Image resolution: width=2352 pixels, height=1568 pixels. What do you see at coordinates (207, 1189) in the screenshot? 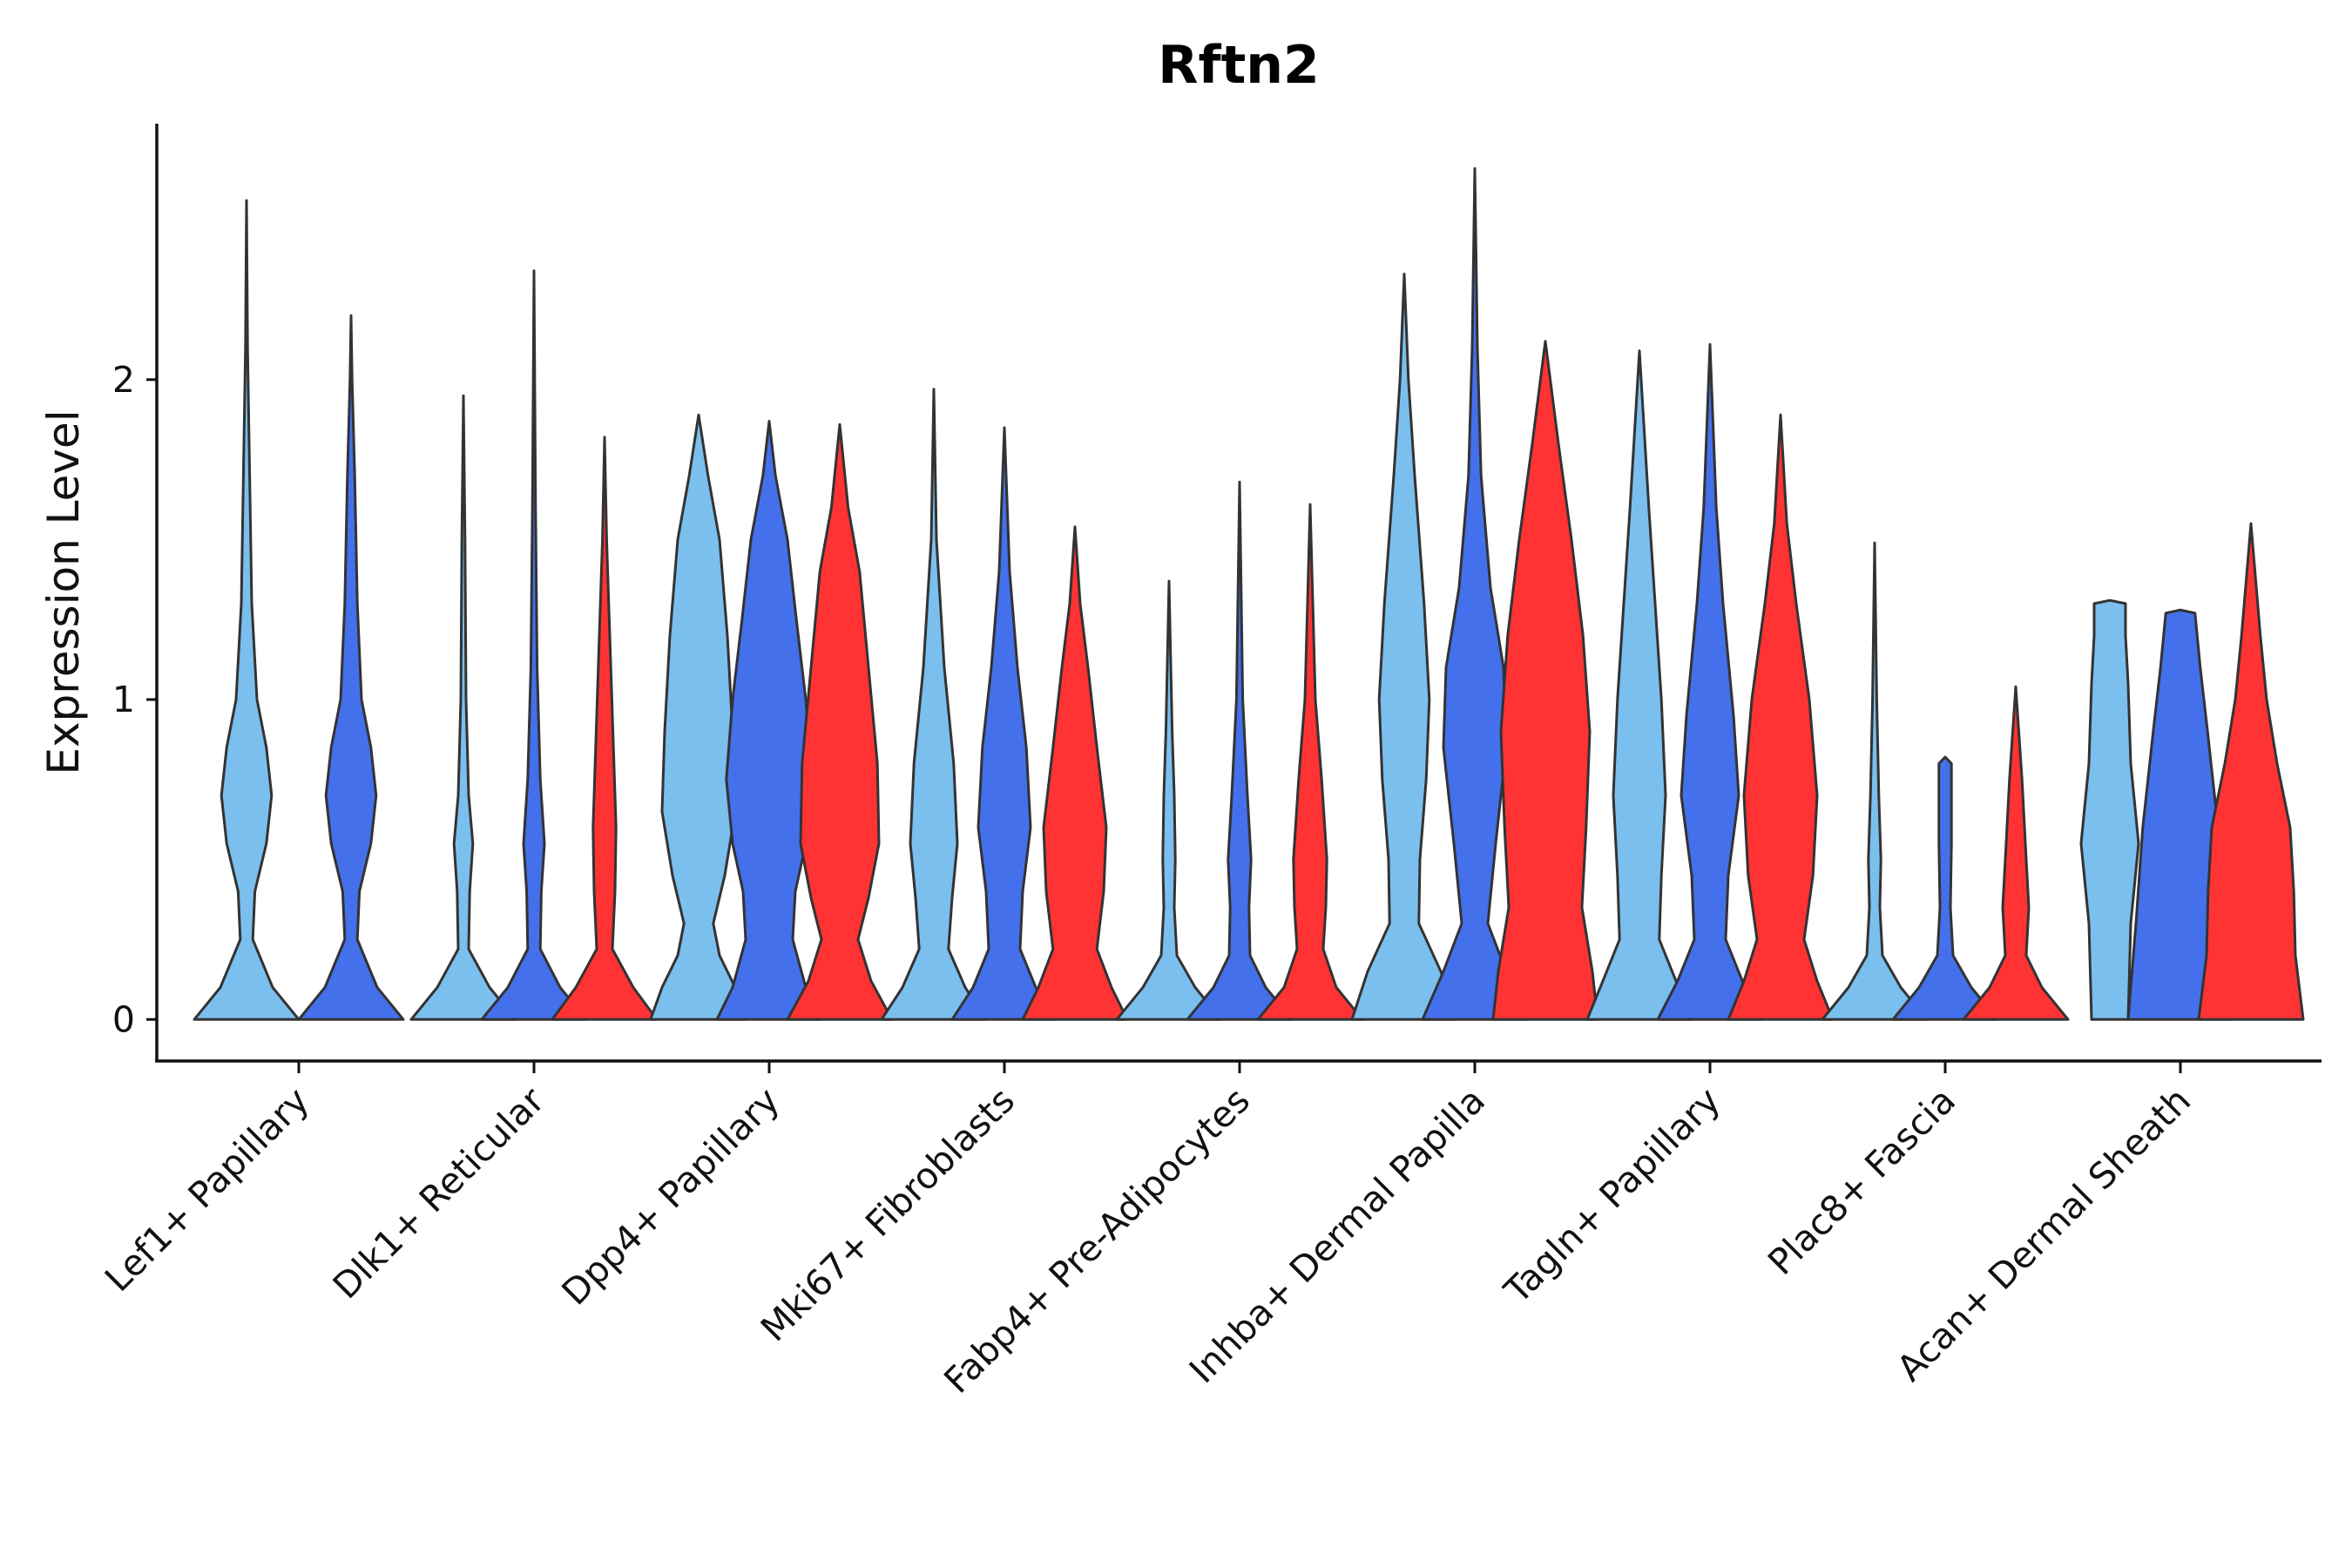
I see `x-tick-label: Lef1+ Papillary` at bounding box center [207, 1189].